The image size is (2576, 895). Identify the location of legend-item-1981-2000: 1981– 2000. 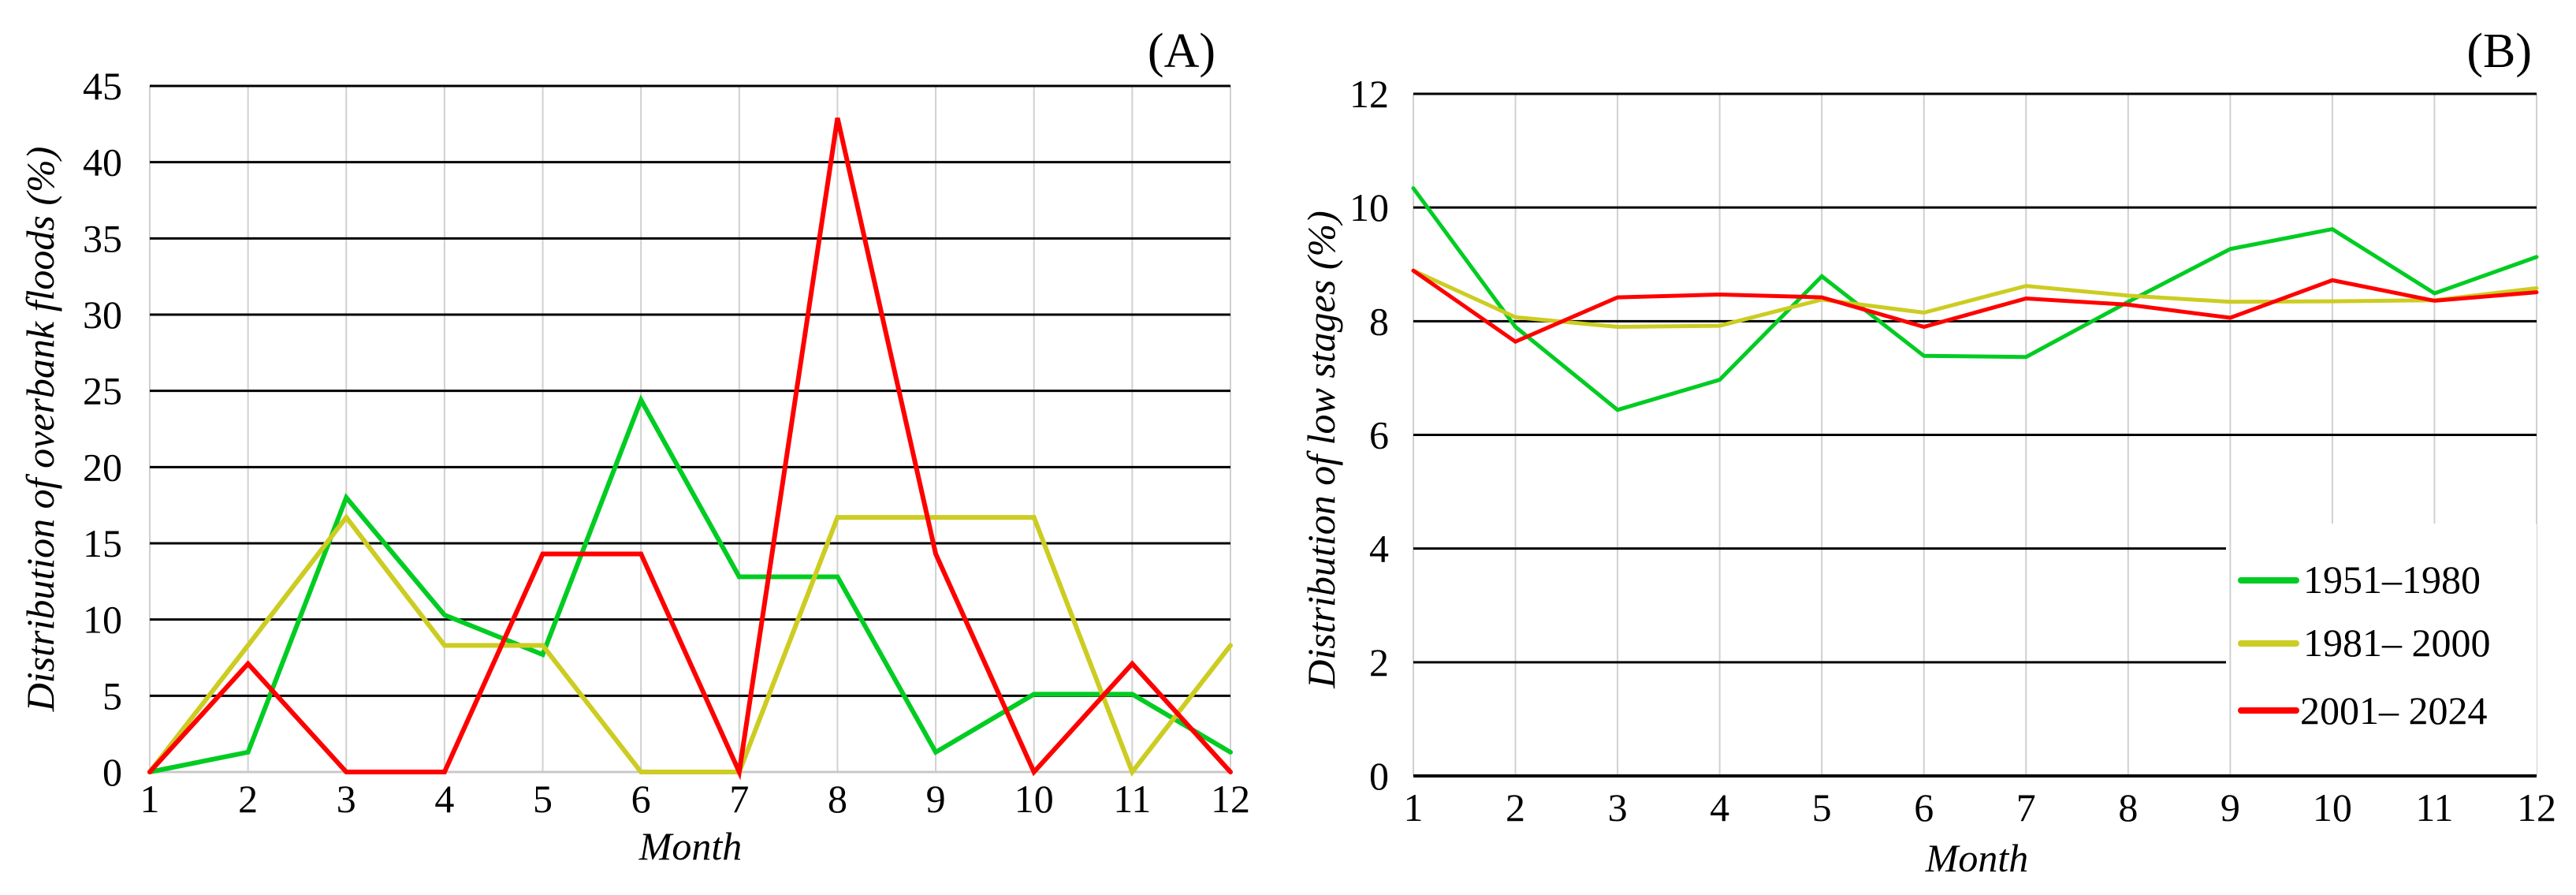
(2364, 643).